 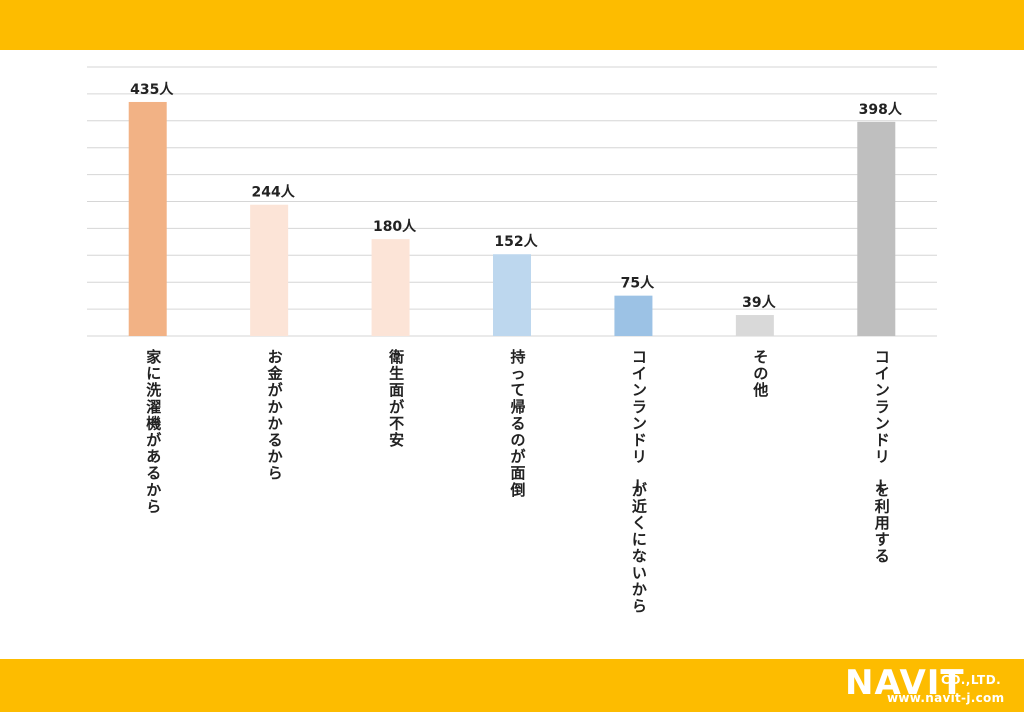 I want to click on data-label: 244人, so click(x=274, y=192).